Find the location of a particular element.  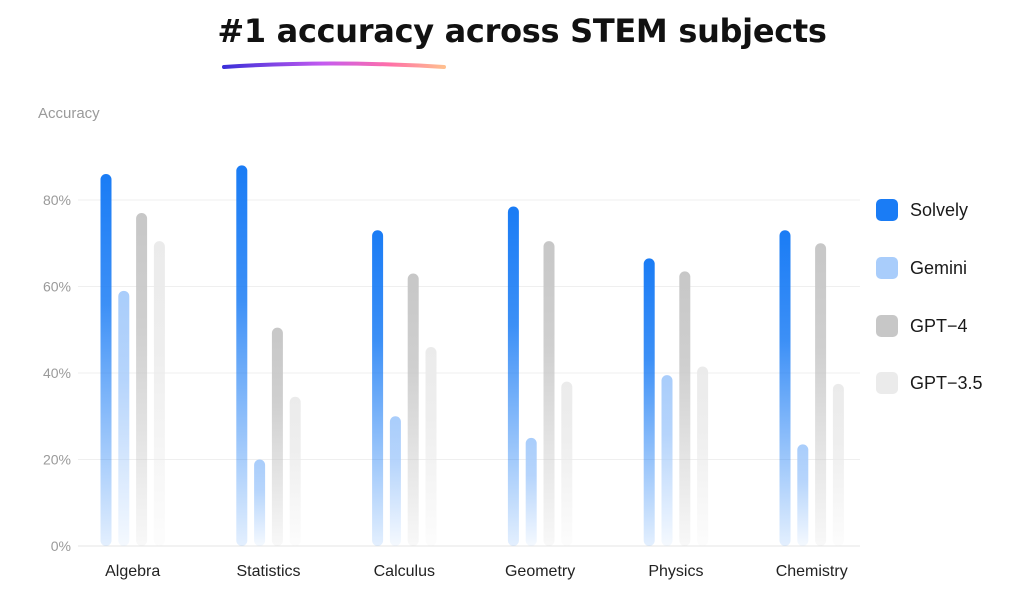

legend-item: GPT−3.5 is located at coordinates (929, 383).